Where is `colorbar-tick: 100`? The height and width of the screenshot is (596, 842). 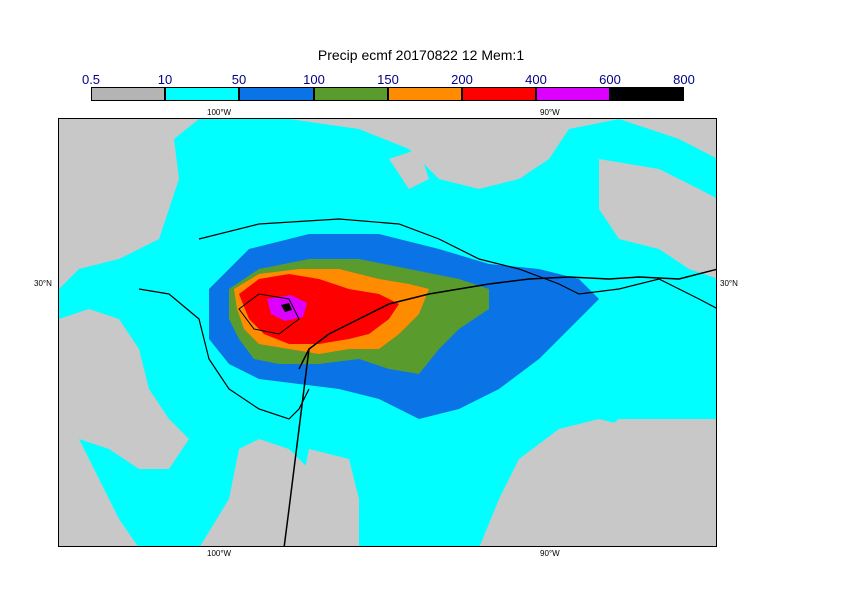
colorbar-tick: 100 is located at coordinates (314, 79).